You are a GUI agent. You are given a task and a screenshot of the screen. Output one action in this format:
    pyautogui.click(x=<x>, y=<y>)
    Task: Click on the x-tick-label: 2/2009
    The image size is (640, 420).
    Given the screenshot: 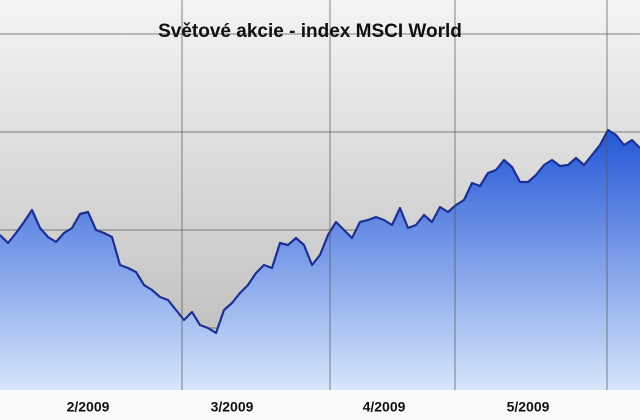 What is the action you would take?
    pyautogui.click(x=88, y=407)
    